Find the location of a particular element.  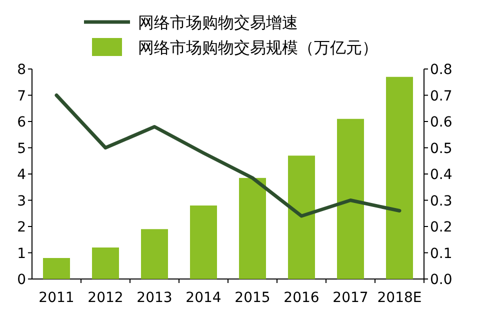

y-tick-label: 3 is located at coordinates (21, 201).